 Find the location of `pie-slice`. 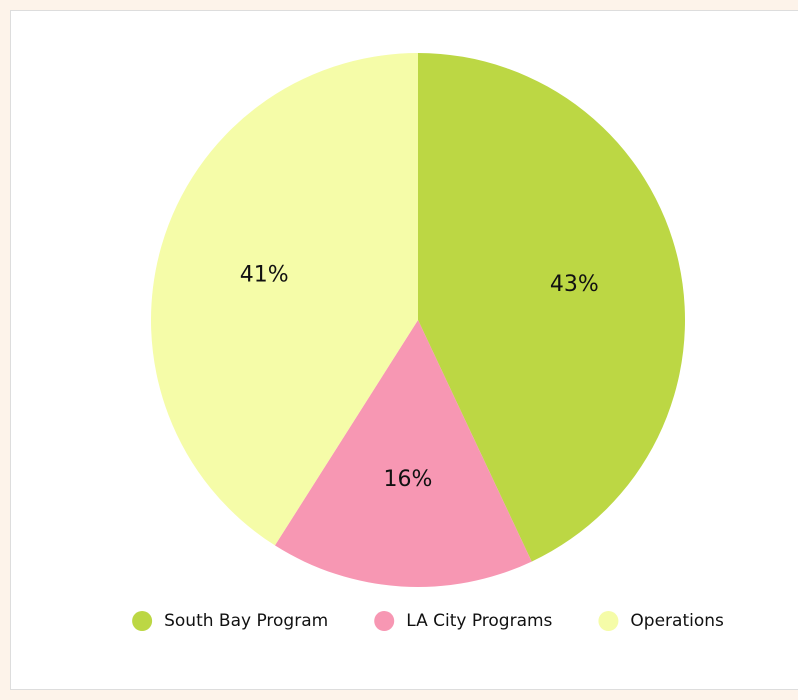

pie-slice is located at coordinates (403, 453).